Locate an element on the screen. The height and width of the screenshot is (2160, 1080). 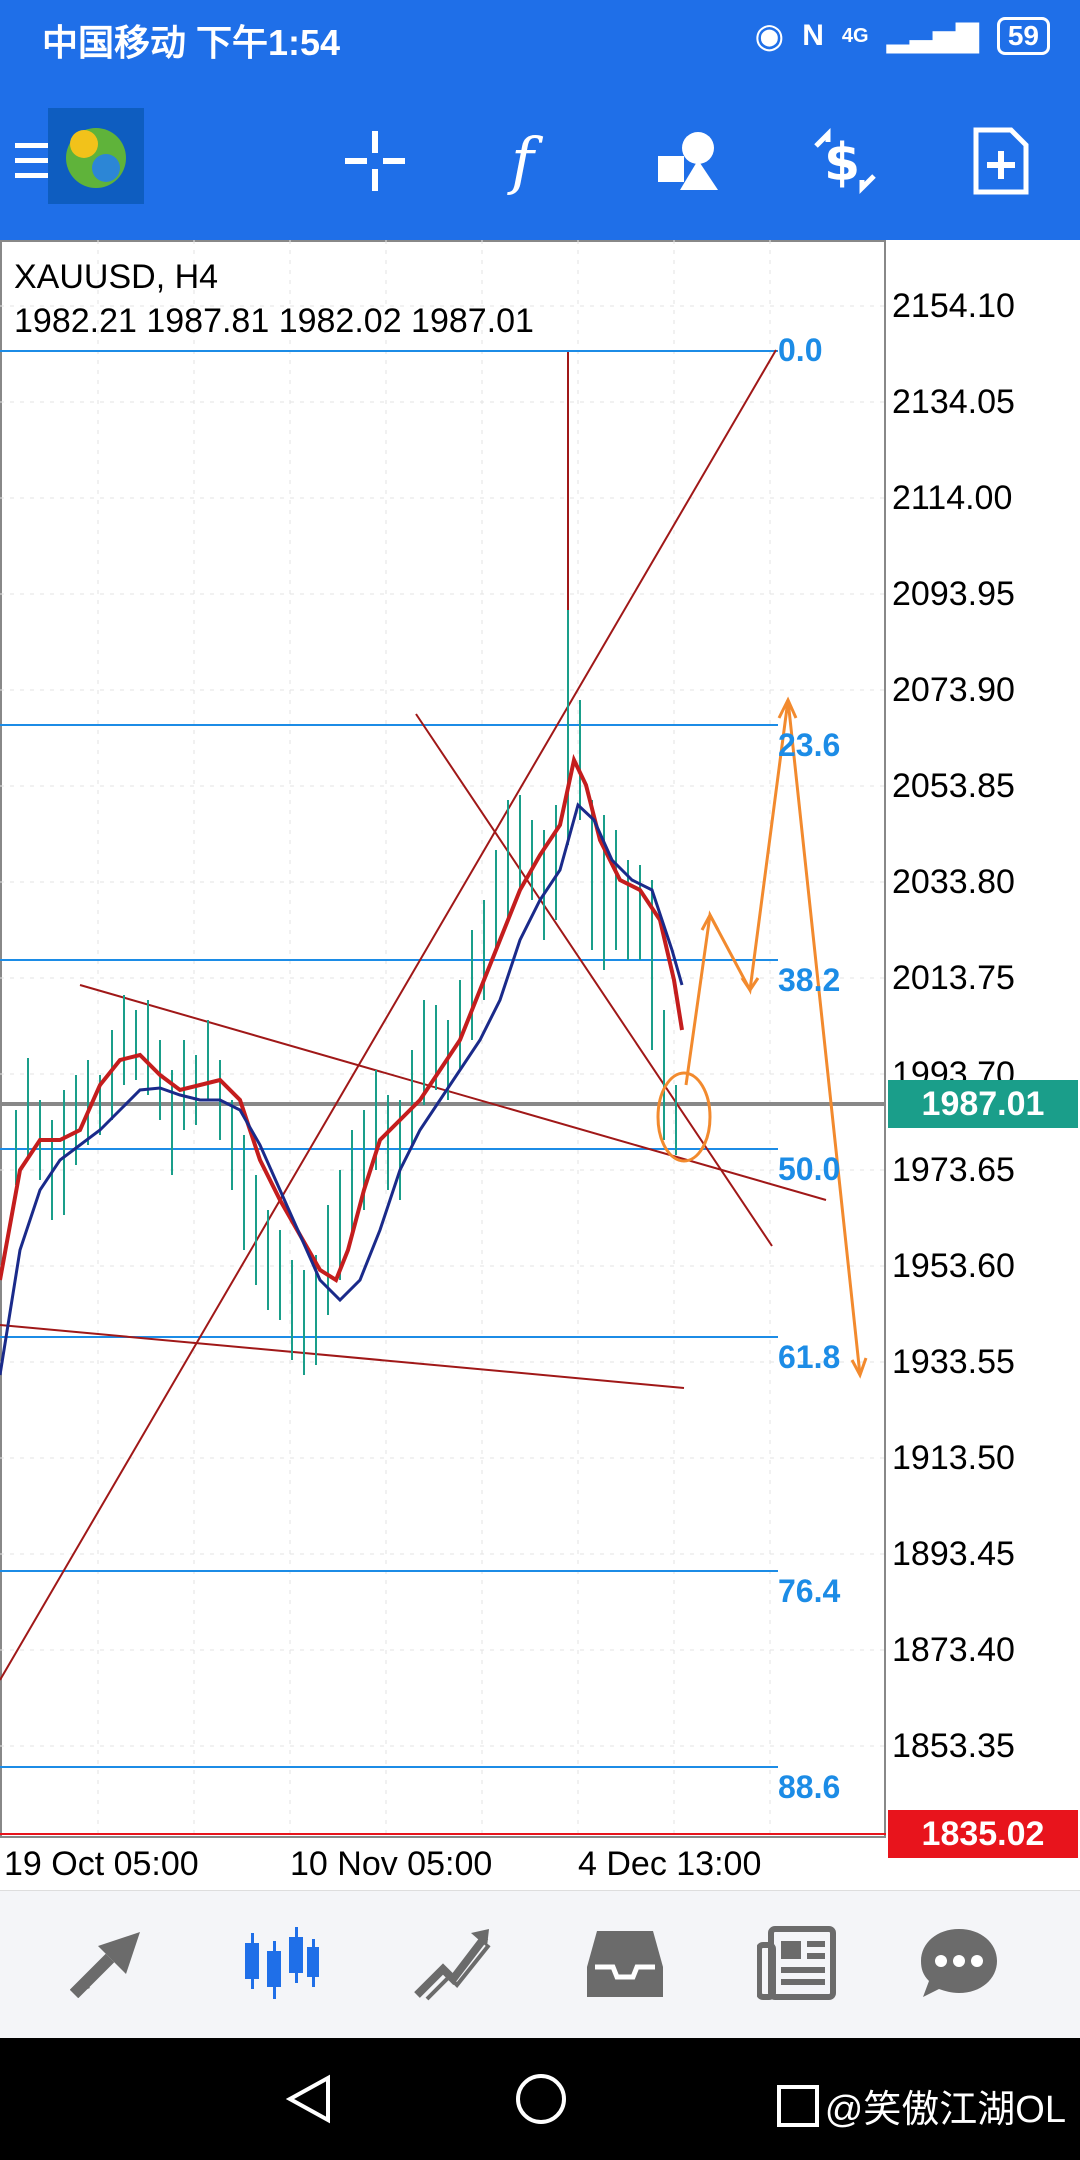
price-tick: 1873.40 is located at coordinates (953, 1650).